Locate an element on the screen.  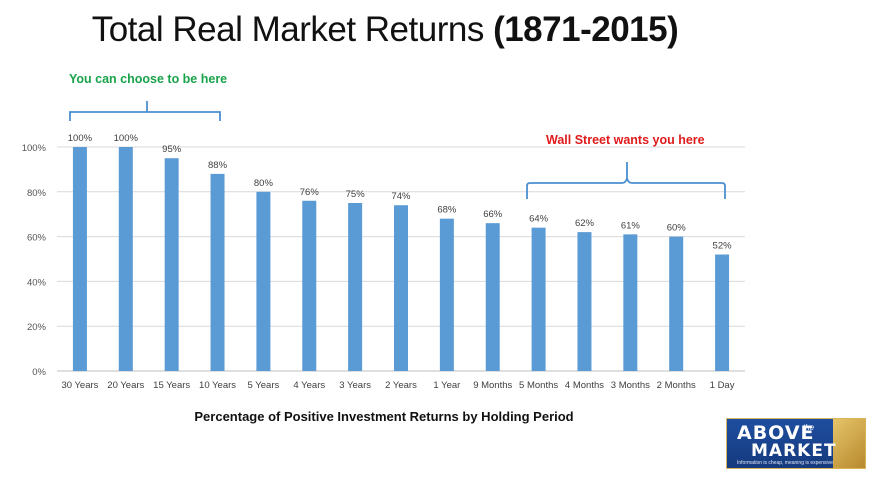
logo-word-market: MARKET is located at coordinates (794, 451).